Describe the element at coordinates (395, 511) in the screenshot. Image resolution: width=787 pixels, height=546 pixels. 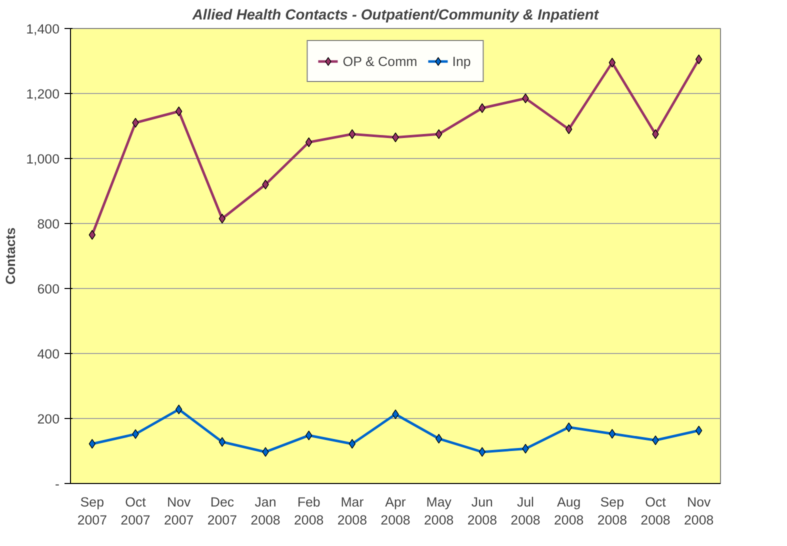
I see `x-tick-label: Apr 2008` at that location.